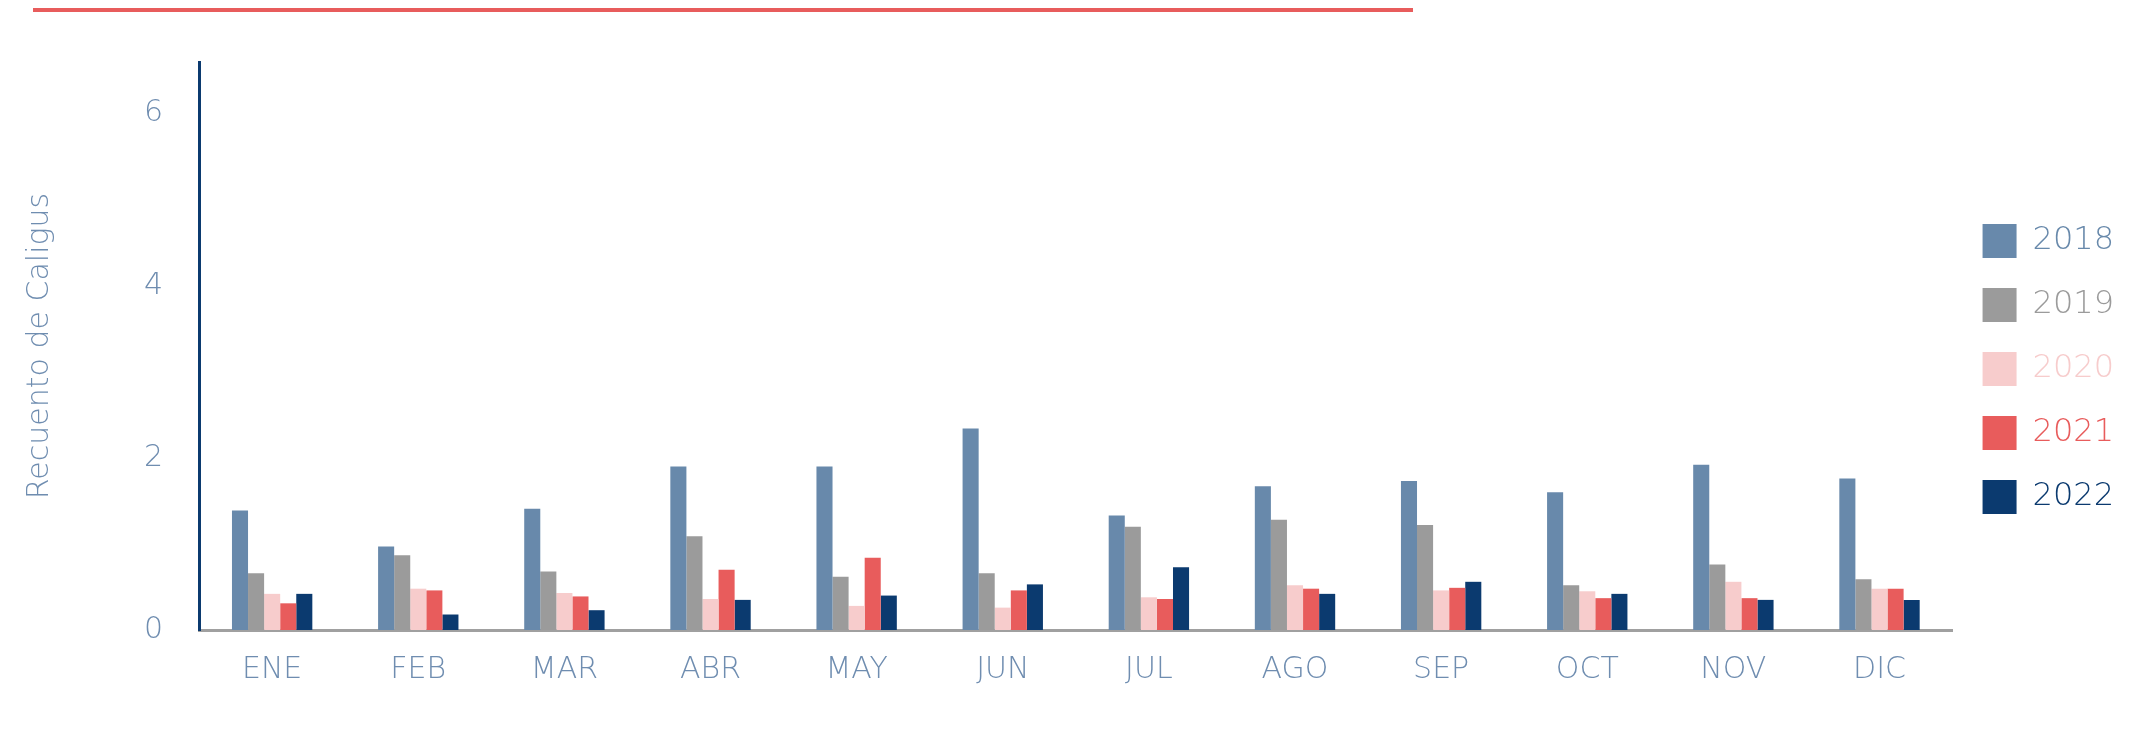  What do you see at coordinates (2073, 238) in the screenshot?
I see `legend-label: 2018` at bounding box center [2073, 238].